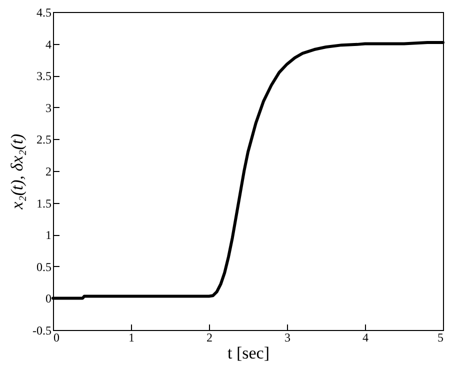 Image resolution: width=474 pixels, height=377 pixels. What do you see at coordinates (42, 331) in the screenshot?
I see `y-tick-label: -0.5` at bounding box center [42, 331].